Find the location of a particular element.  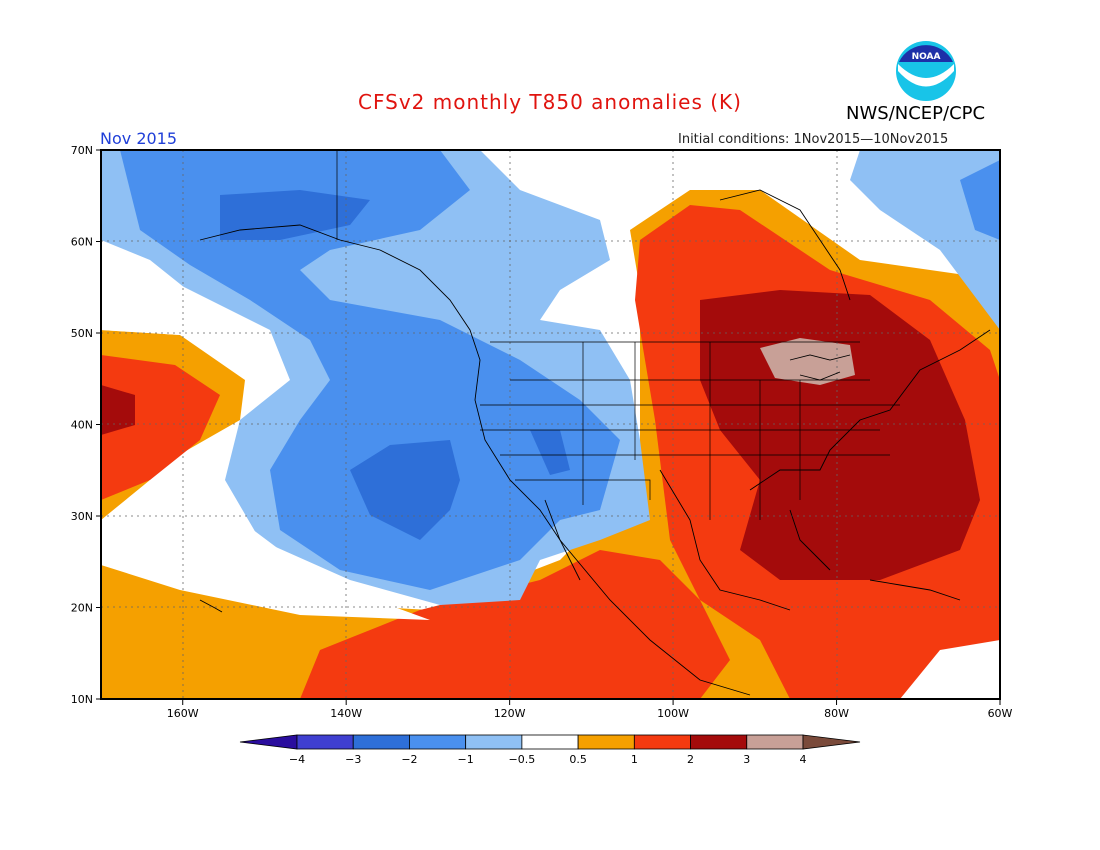

lat-tick-label: 70N is located at coordinates (82, 150).